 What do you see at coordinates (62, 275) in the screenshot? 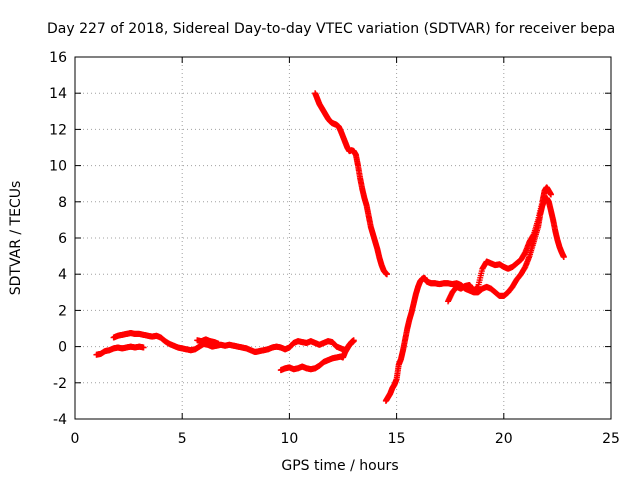
I see `y-tick-label: 4` at bounding box center [62, 275].